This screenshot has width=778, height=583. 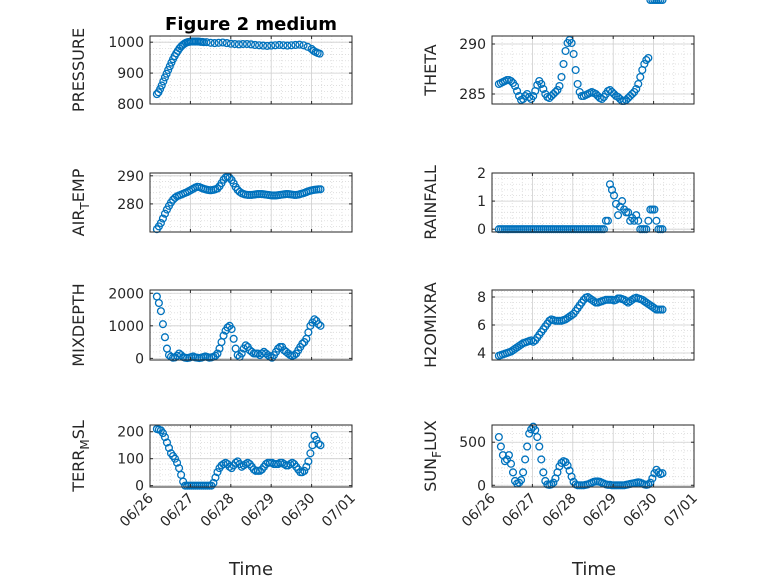 I want to click on major-grid, so click(x=593, y=325).